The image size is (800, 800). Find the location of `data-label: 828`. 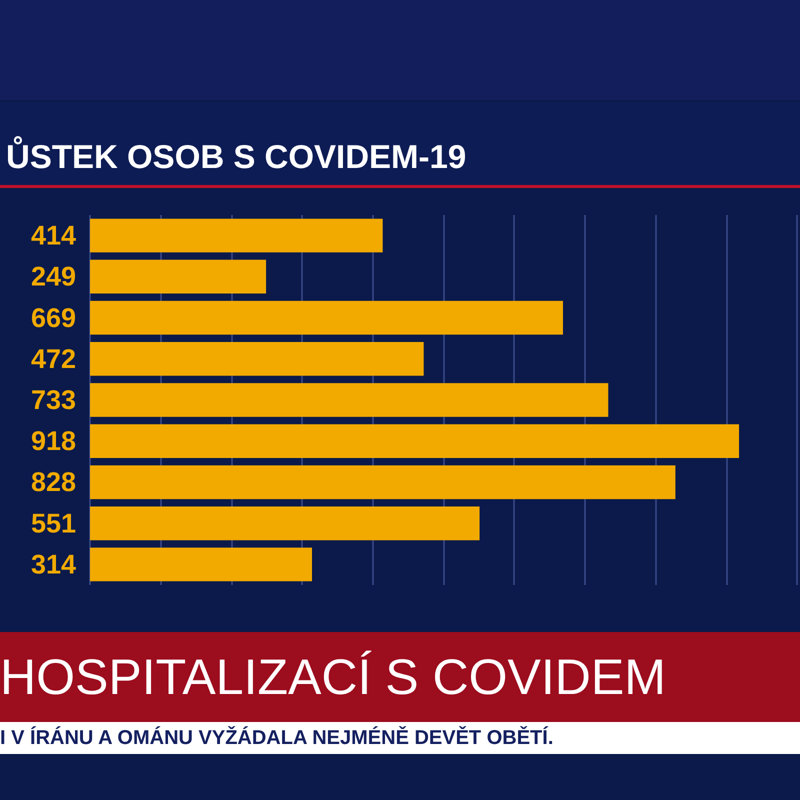

data-label: 828 is located at coordinates (53, 482).